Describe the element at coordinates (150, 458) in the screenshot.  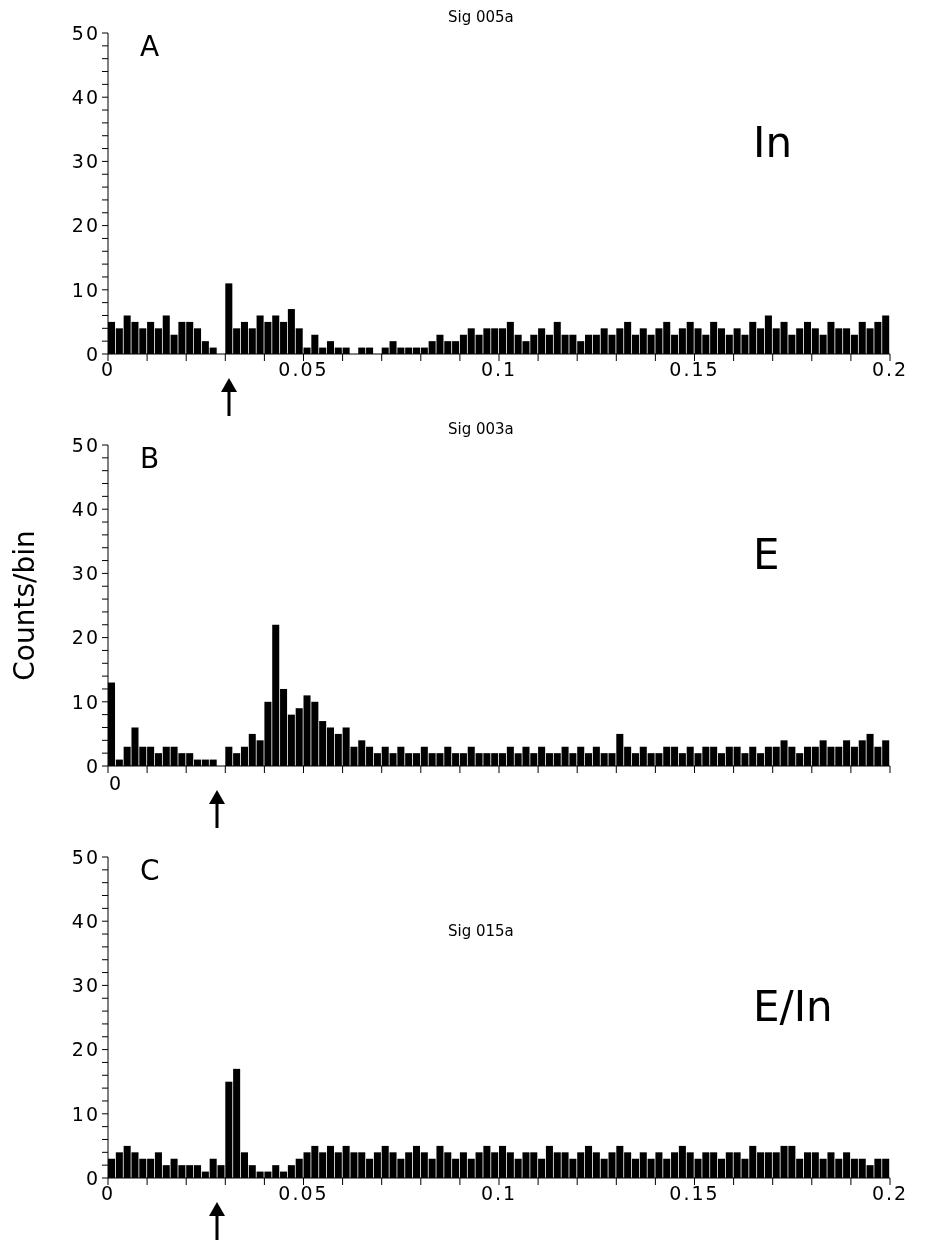
I see `annotation: B` at that location.